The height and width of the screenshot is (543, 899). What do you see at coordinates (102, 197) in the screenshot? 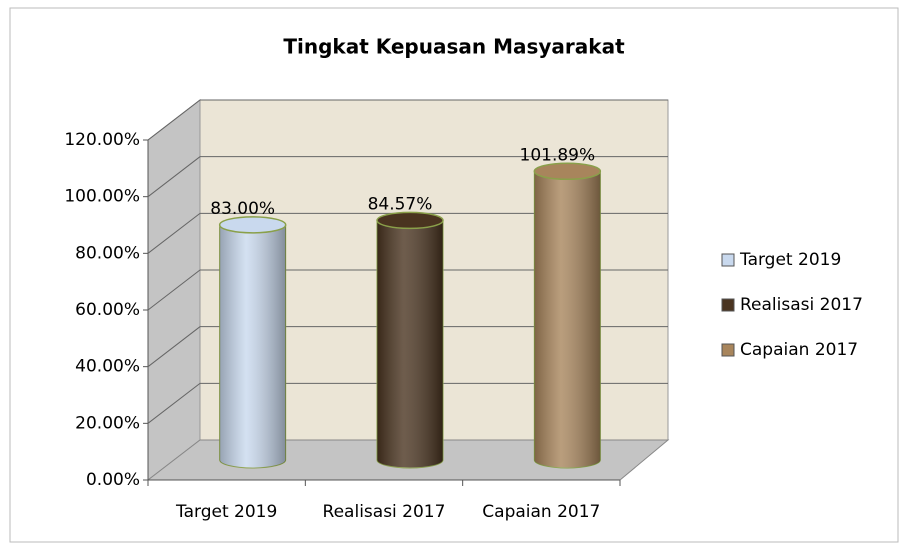
I see `y-tick-label: 100.00%` at bounding box center [102, 197].